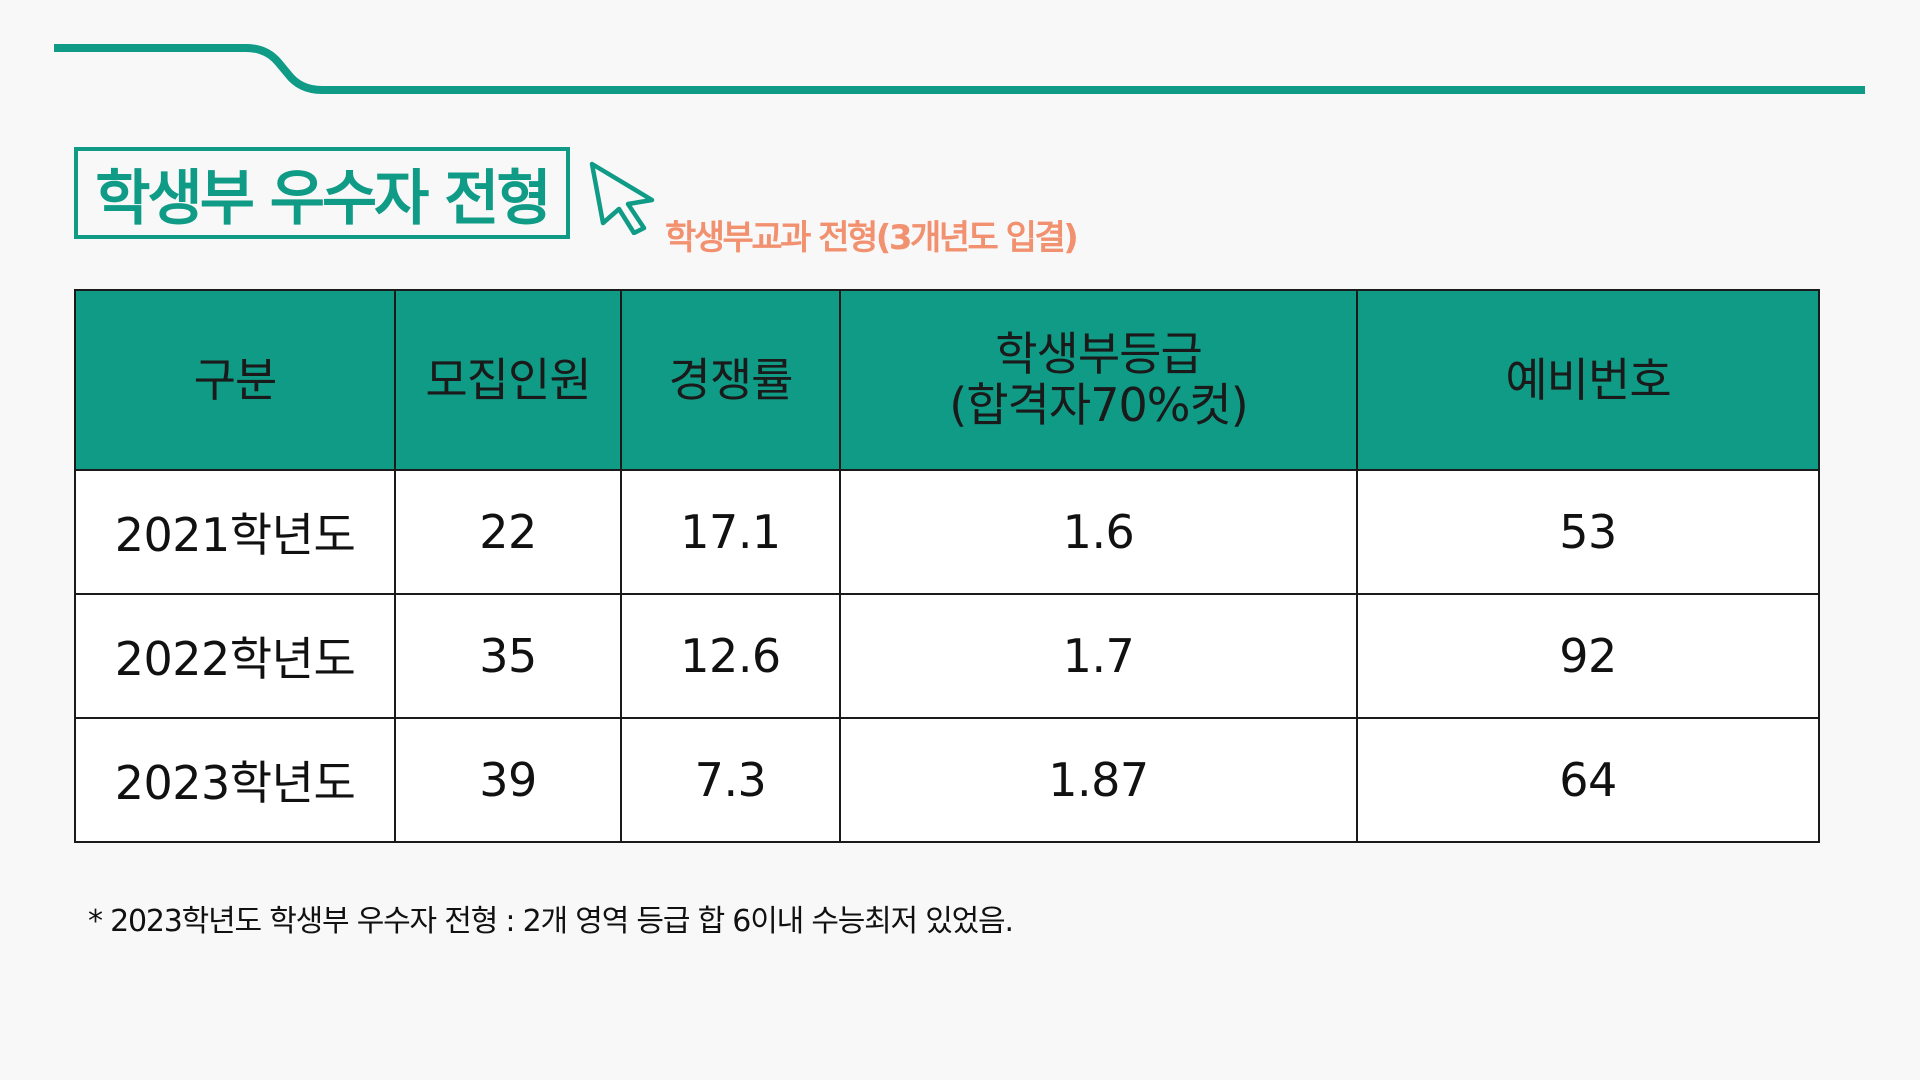 This screenshot has width=1920, height=1080. I want to click on cell-year: 2021학년도, so click(235, 532).